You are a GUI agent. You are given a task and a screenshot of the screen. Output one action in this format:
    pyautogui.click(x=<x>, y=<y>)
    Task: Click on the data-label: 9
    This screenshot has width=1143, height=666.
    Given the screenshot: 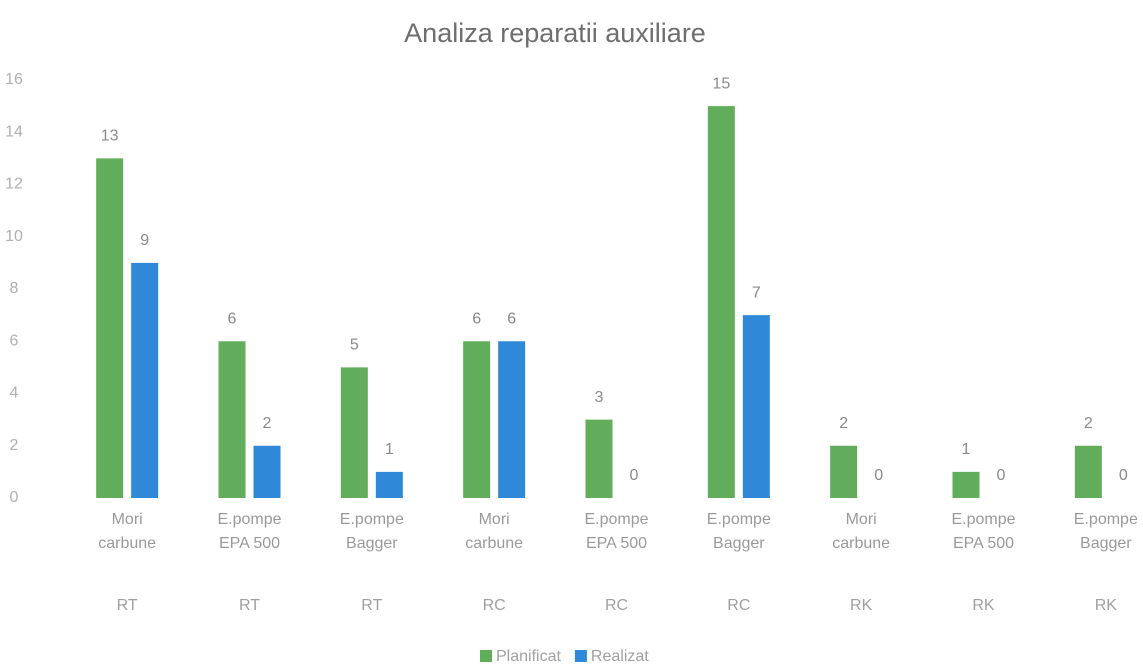 What is the action you would take?
    pyautogui.click(x=144, y=240)
    